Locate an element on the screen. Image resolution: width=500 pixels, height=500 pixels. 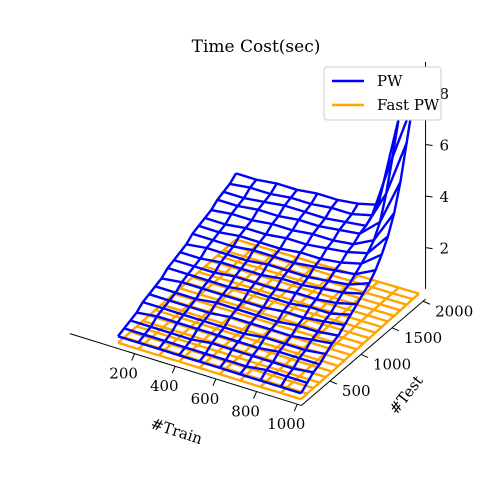
y-axis-line is located at coordinates (363, 352).